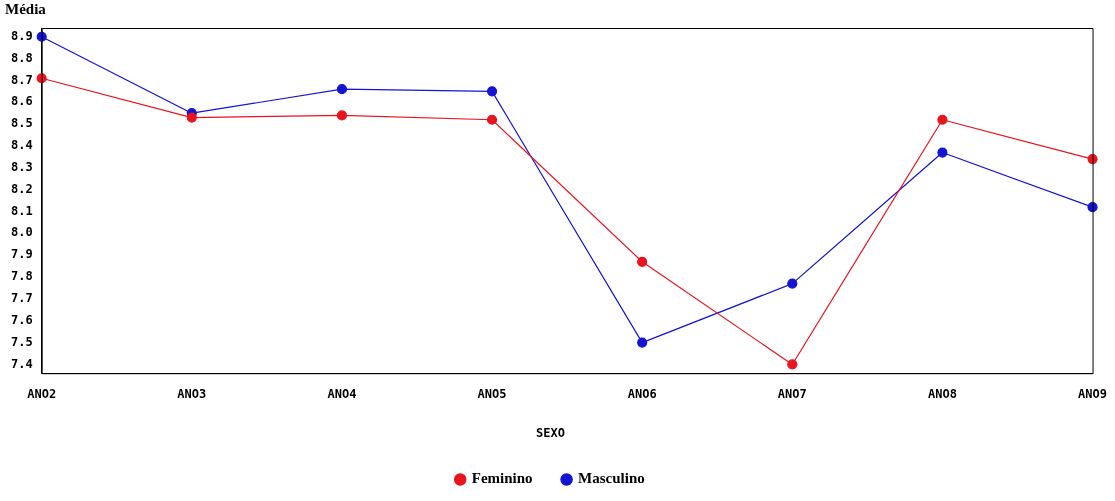  Describe the element at coordinates (21, 166) in the screenshot. I see `y-tick-label: 8.3` at that location.